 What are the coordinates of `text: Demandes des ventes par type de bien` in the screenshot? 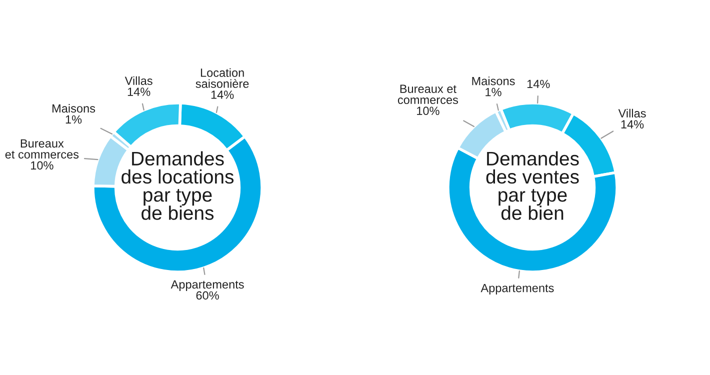 It's located at (532, 185).